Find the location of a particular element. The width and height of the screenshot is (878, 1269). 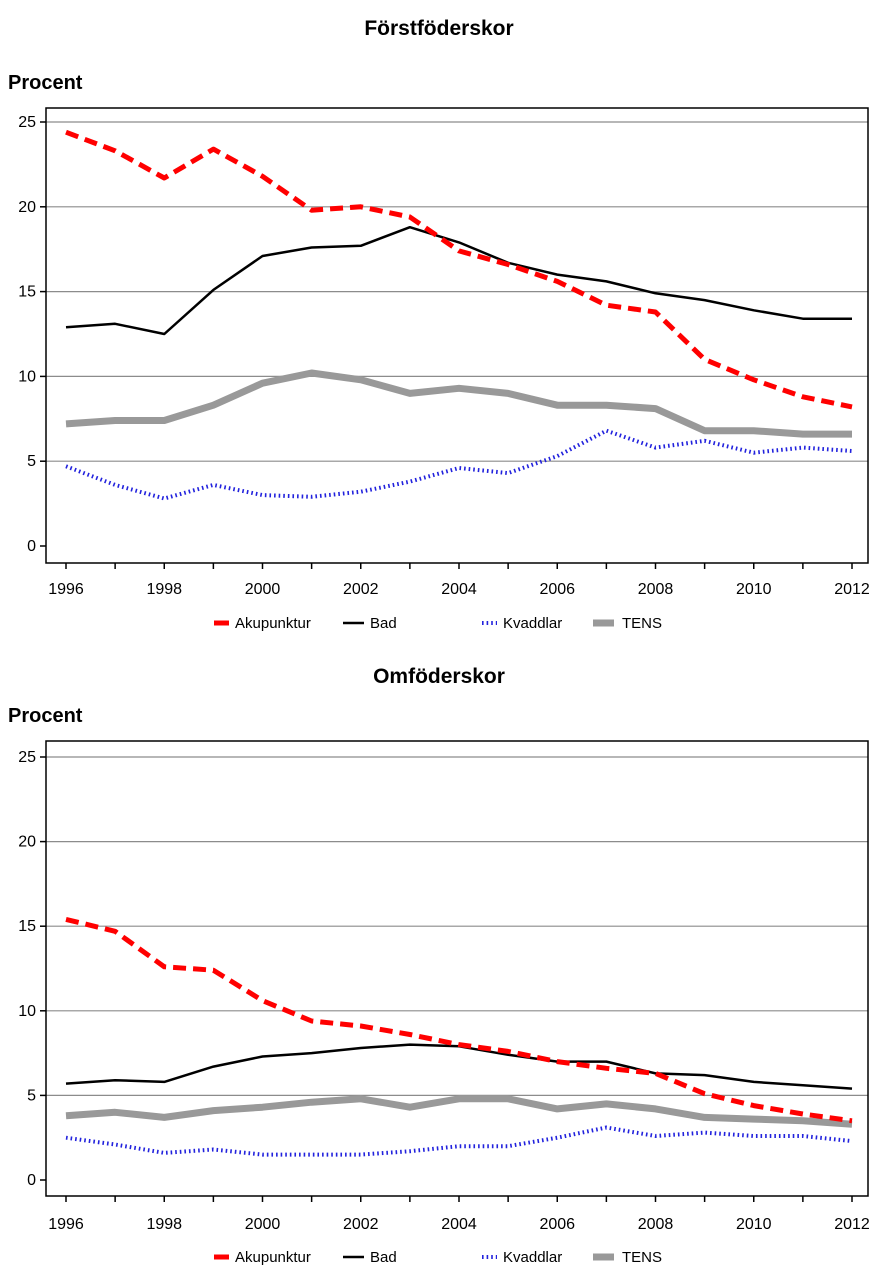

chart-title: Förstföderskor is located at coordinates (438, 28).